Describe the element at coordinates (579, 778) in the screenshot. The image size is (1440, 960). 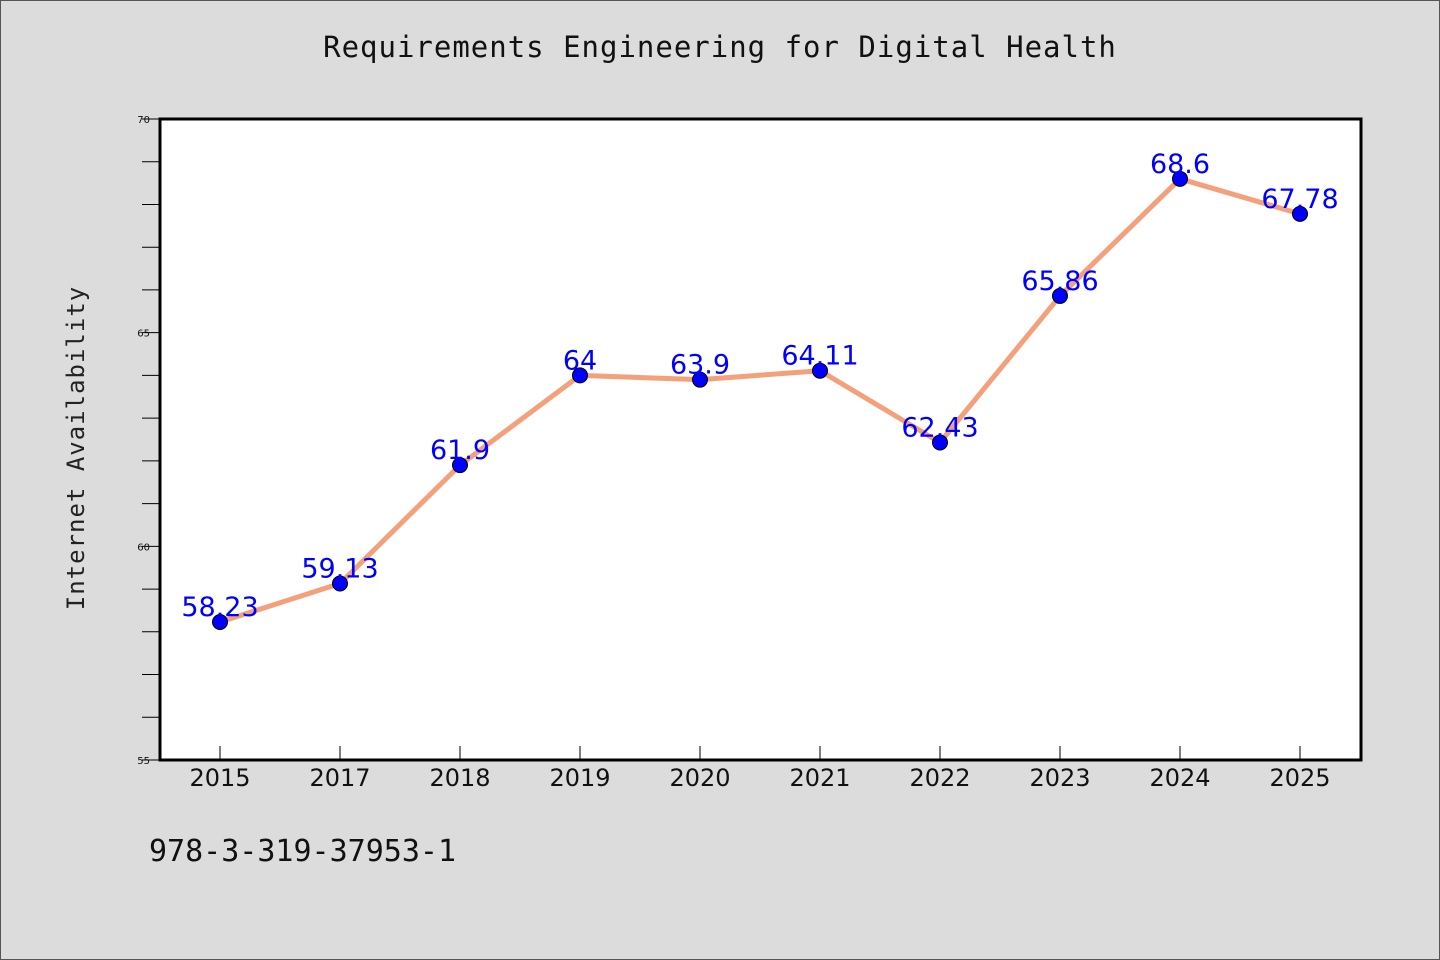
I see `x-tick-label: 2019` at that location.